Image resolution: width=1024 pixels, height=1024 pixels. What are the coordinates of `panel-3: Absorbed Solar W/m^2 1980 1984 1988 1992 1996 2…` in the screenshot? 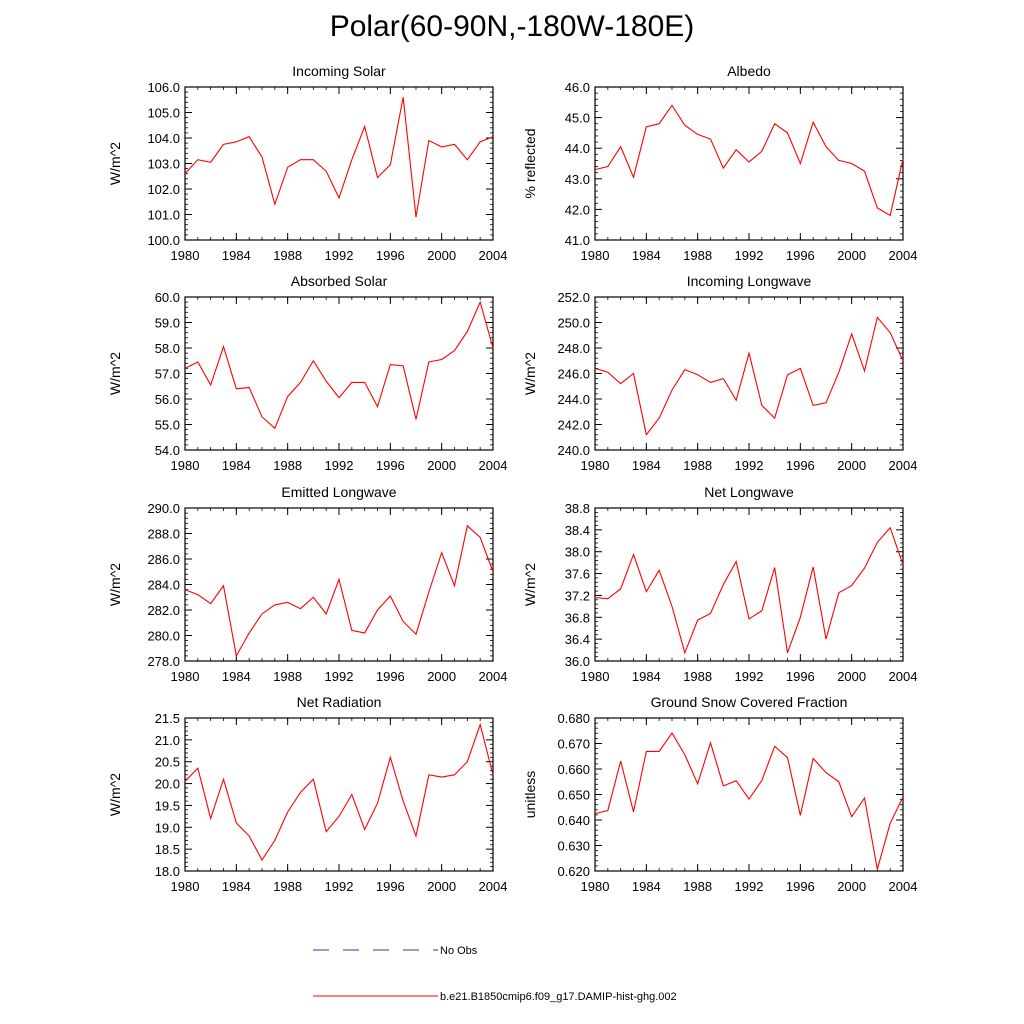 It's located at (307, 373).